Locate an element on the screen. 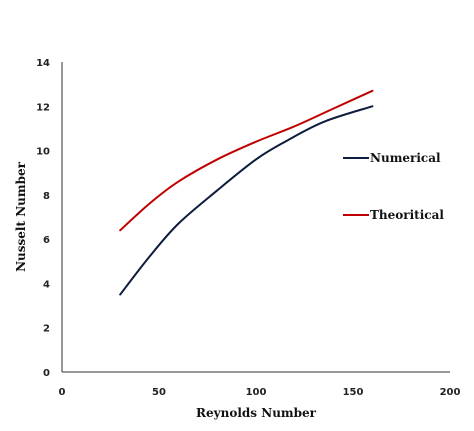 The height and width of the screenshot is (431, 474). x-tick-label: 200 is located at coordinates (450, 392).